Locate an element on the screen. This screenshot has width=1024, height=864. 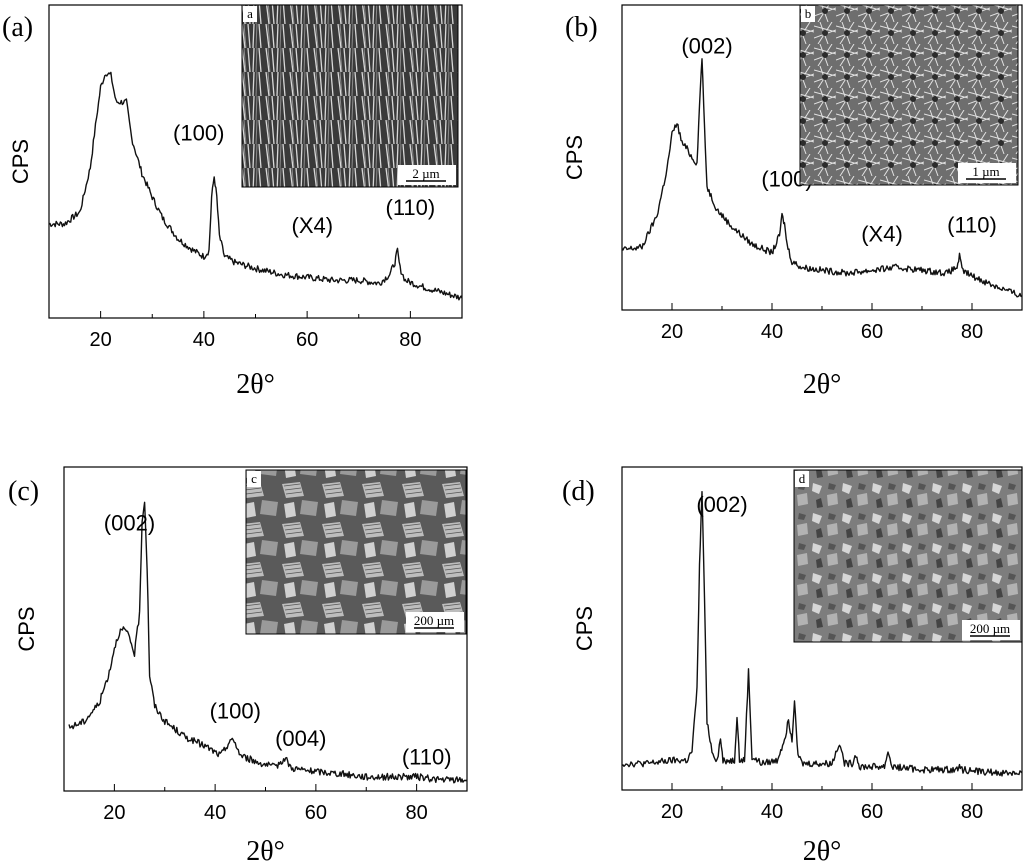
inset-letter: c is located at coordinates (254, 478).